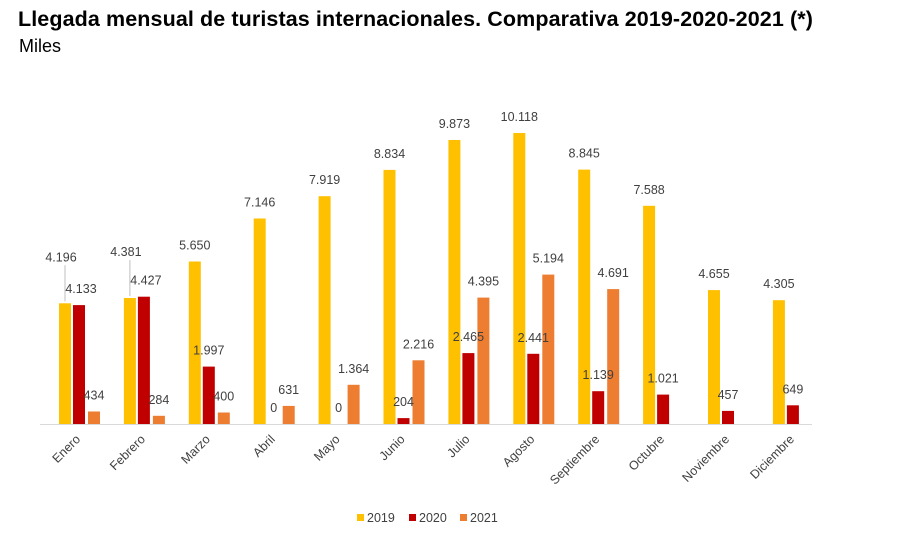 Image resolution: width=897 pixels, height=539 pixels. Describe the element at coordinates (129, 361) in the screenshot. I see `bar-2019-febrero` at that location.